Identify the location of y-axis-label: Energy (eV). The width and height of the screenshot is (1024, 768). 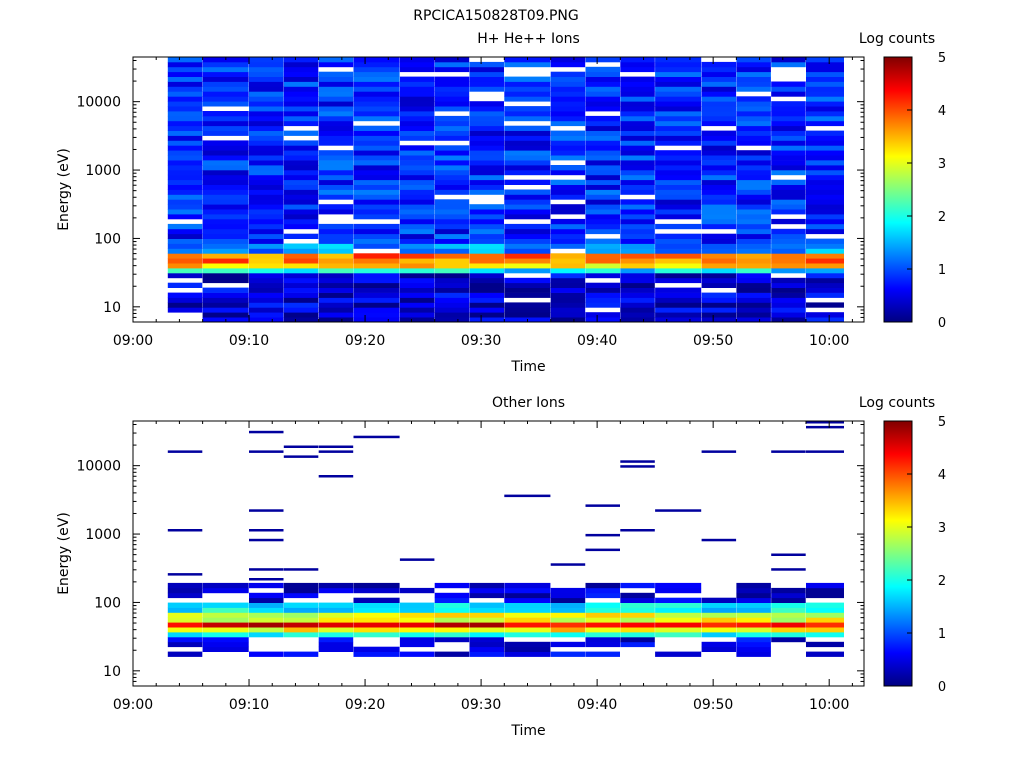
(64, 189).